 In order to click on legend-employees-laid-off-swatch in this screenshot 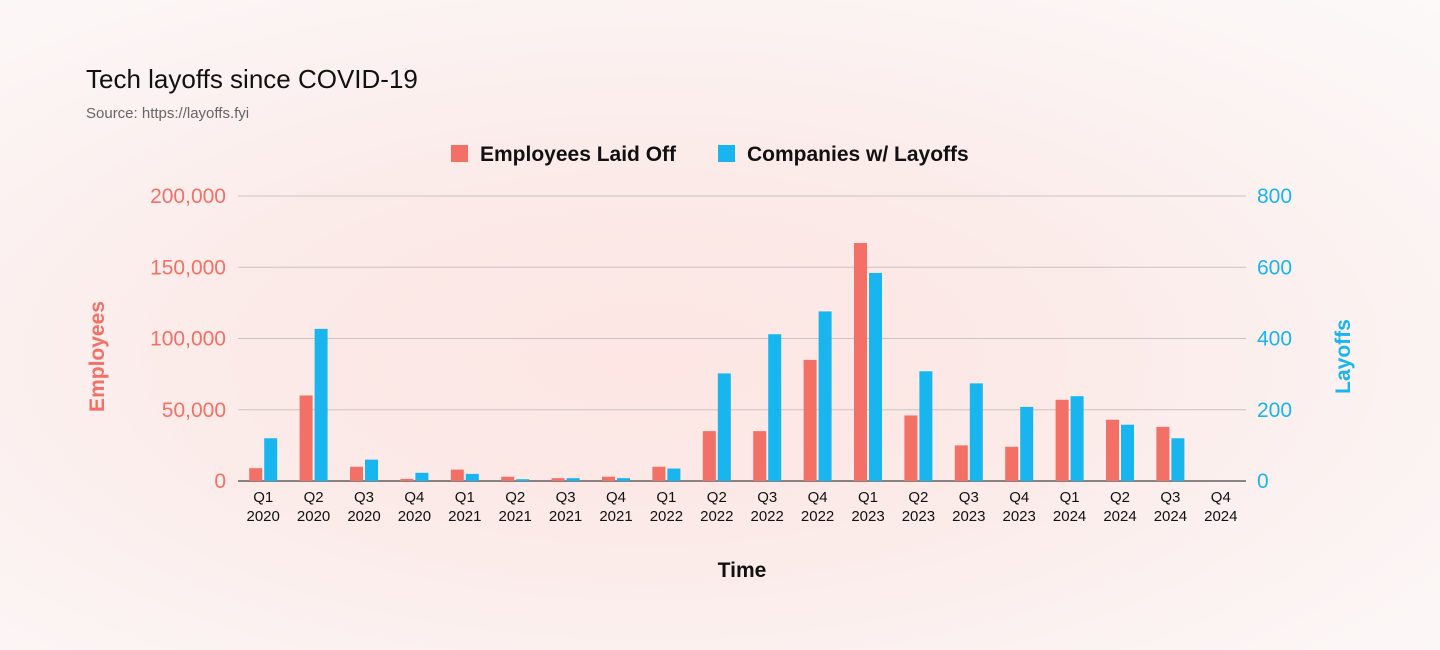, I will do `click(459, 153)`.